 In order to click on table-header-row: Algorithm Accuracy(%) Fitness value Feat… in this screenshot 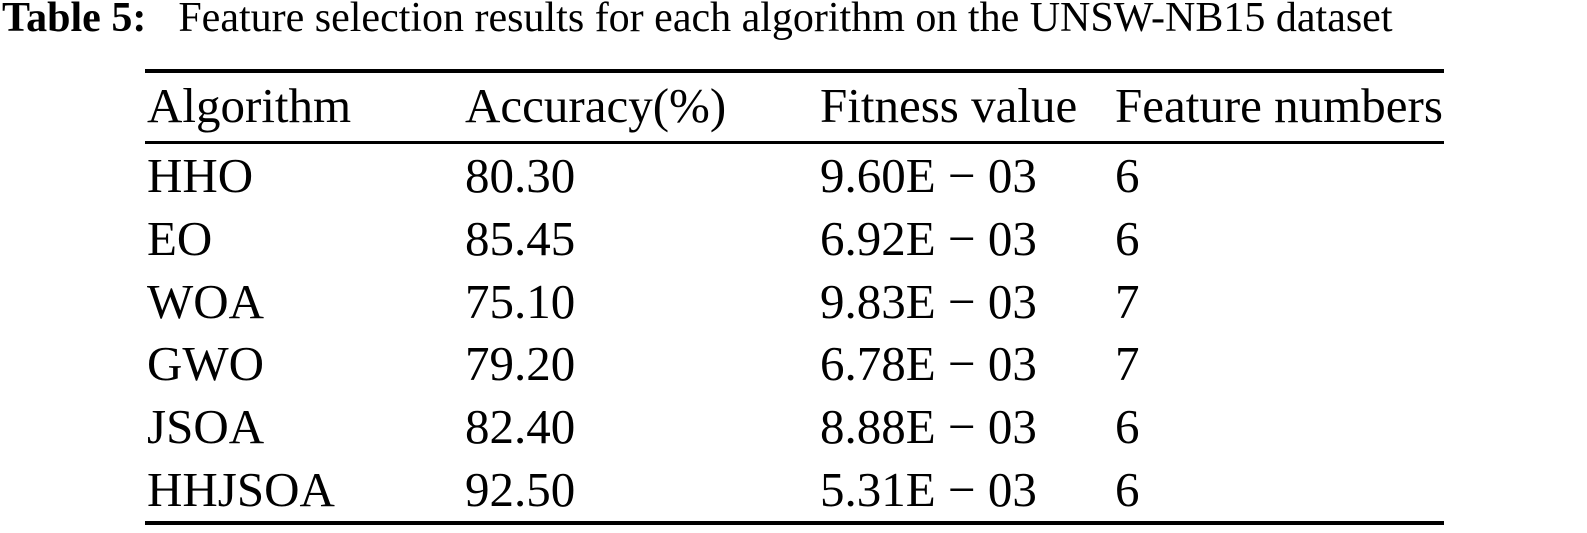, I will do `click(794, 108)`.